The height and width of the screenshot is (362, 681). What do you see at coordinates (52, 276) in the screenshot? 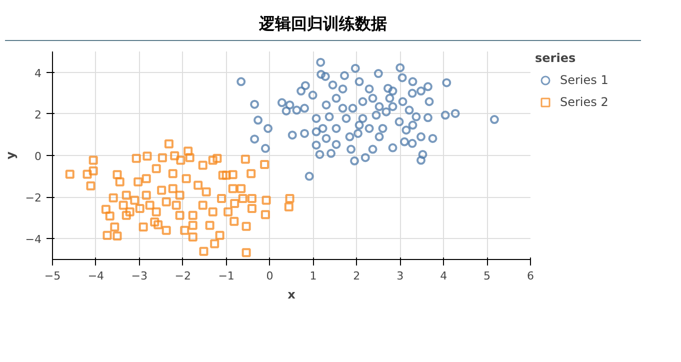
I see `x-tick-label: −5` at bounding box center [52, 276].